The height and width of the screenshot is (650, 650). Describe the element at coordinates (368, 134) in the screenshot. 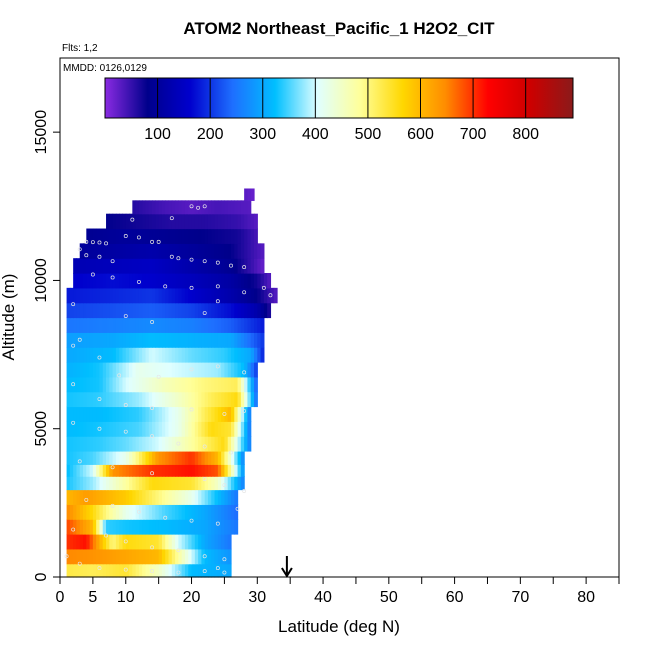

I see `colorbar-tick-label: 500` at that location.